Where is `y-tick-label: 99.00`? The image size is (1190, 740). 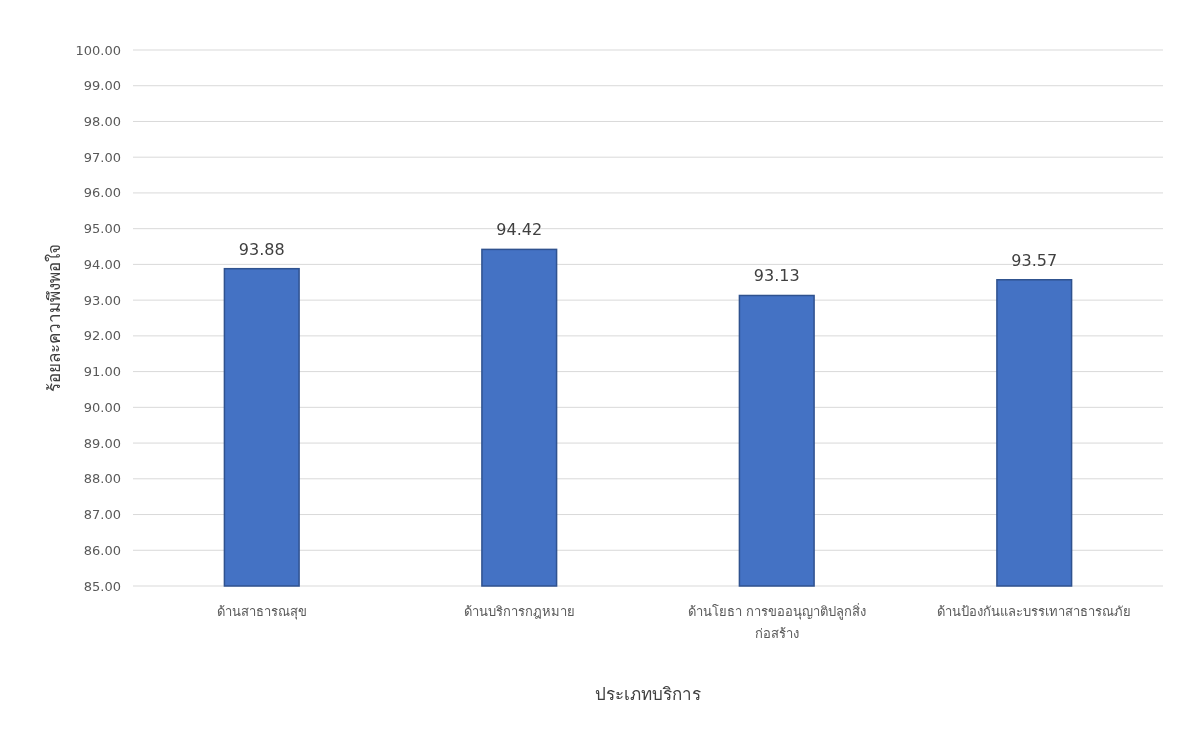
y-tick-label: 99.00 is located at coordinates (102, 86).